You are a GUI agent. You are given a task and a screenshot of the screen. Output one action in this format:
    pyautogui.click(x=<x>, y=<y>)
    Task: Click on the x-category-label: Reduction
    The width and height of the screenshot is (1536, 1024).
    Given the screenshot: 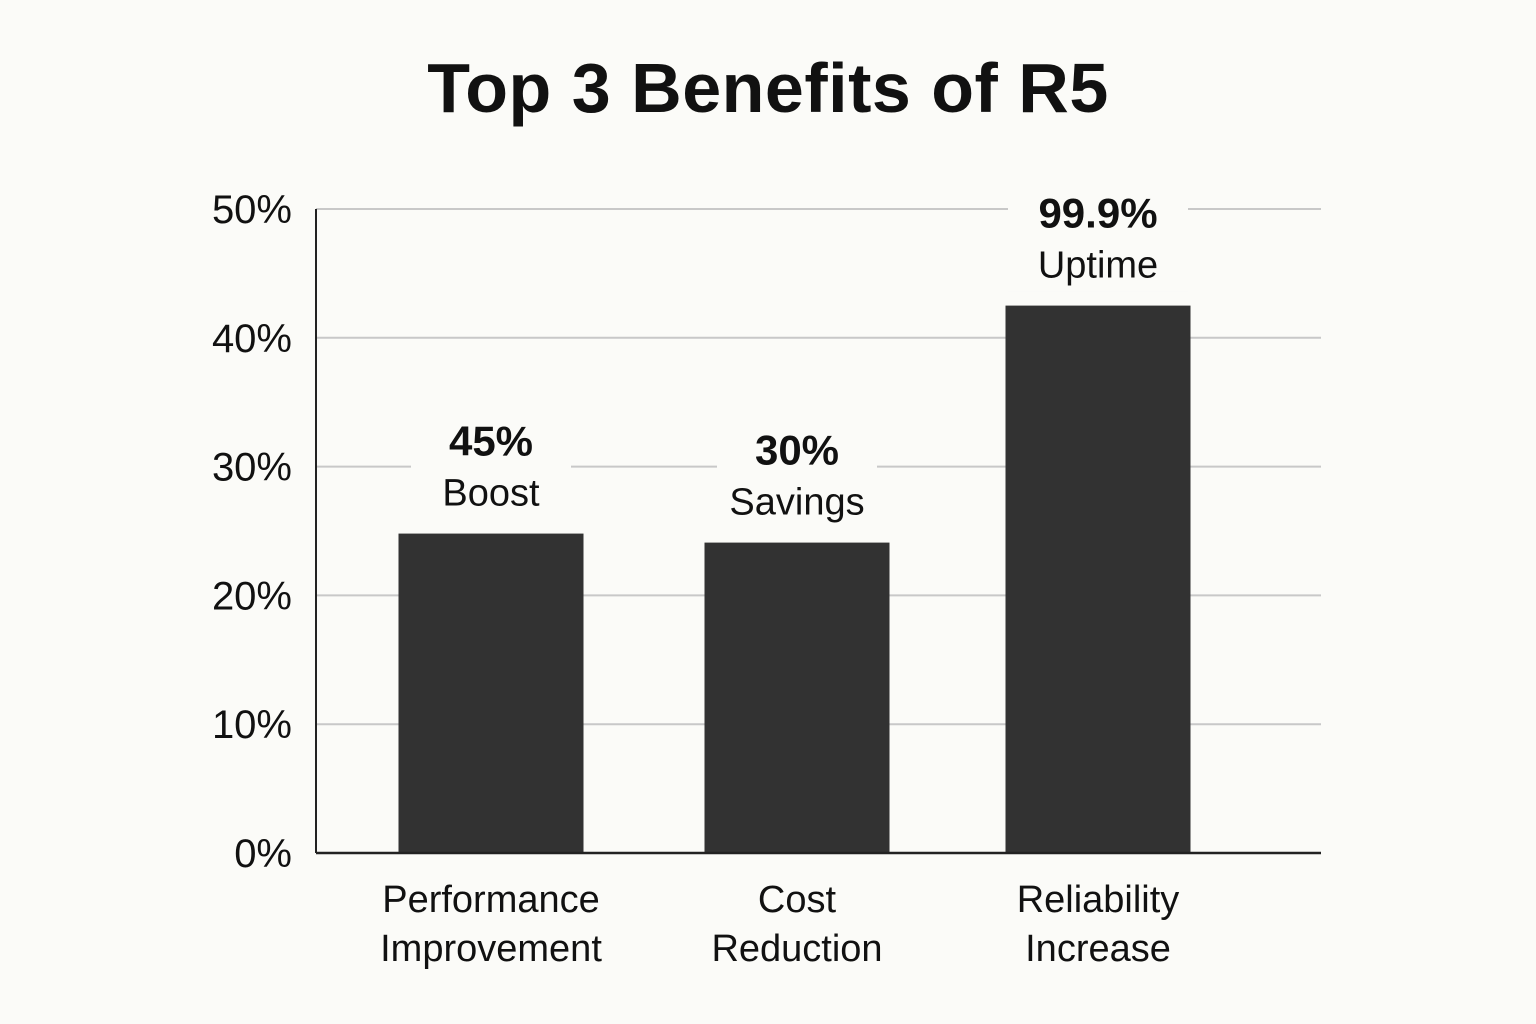 What is the action you would take?
    pyautogui.click(x=796, y=949)
    